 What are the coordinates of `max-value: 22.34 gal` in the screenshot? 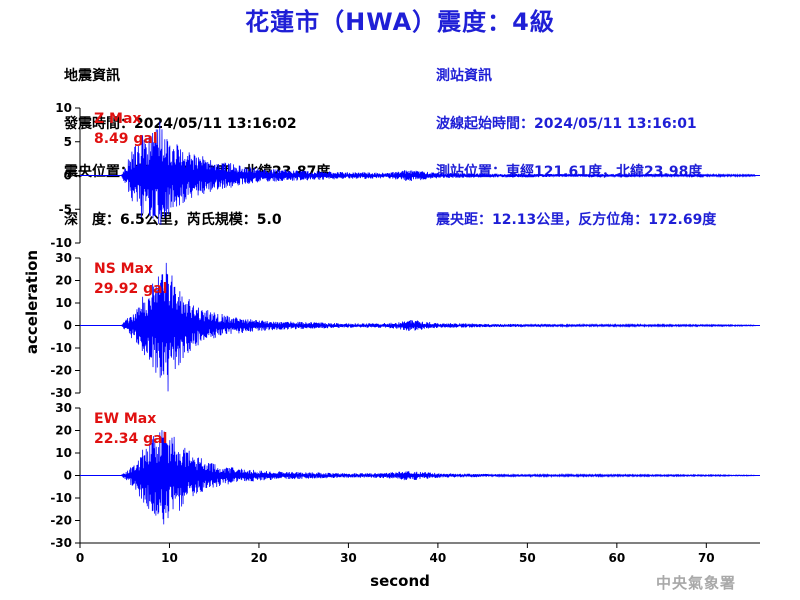 It's located at (130, 439).